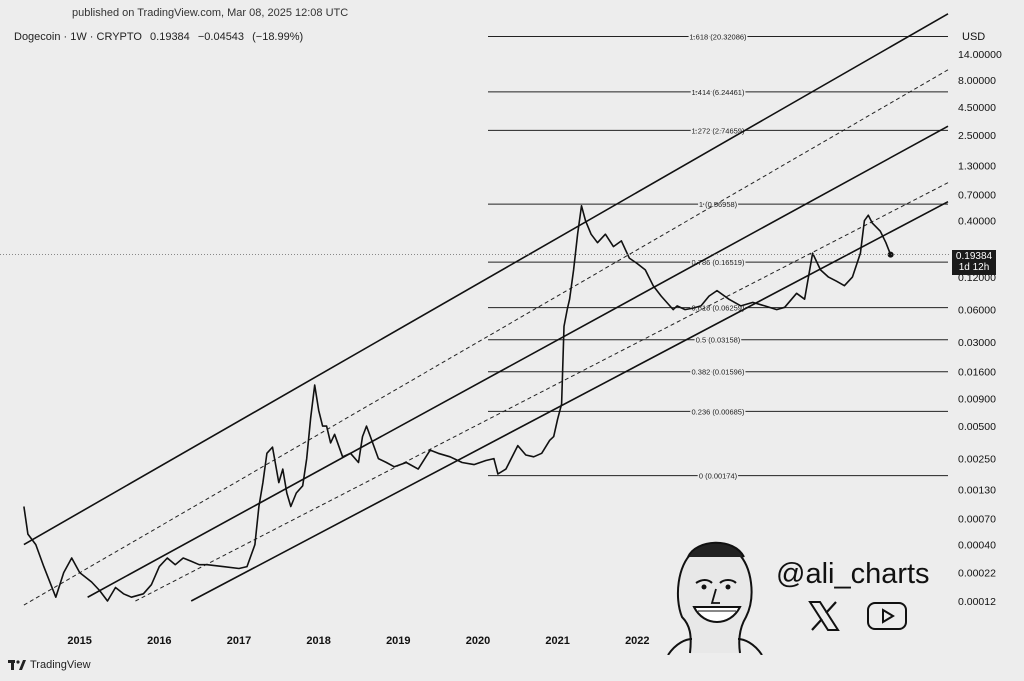  Describe the element at coordinates (977, 166) in the screenshot. I see `y-tick-label: 1.30000` at that location.